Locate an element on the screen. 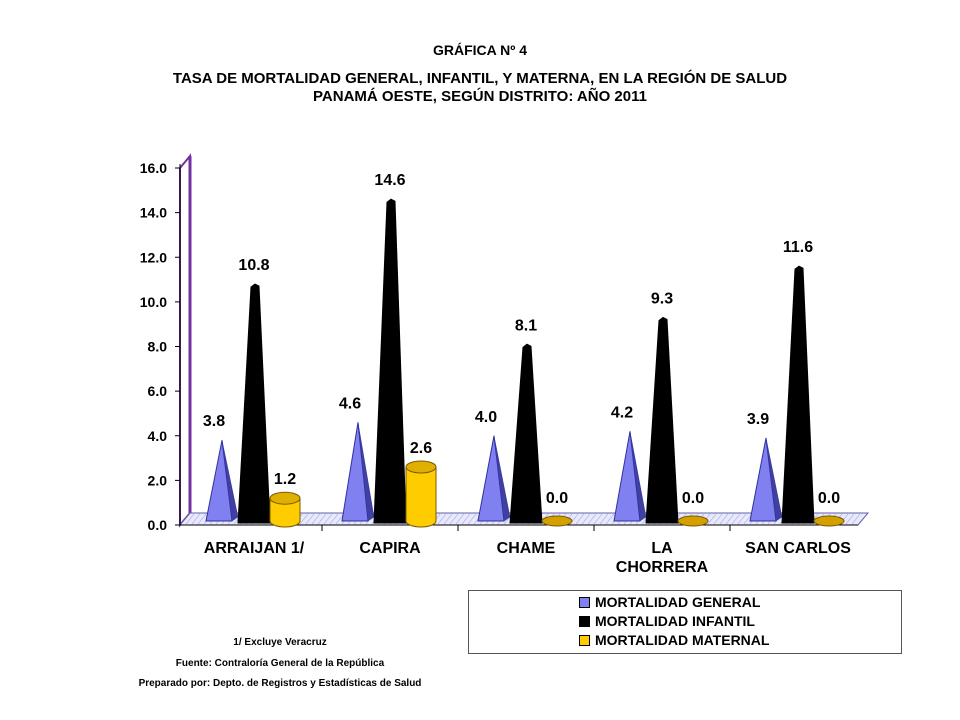  y-tick-label: 12.0 is located at coordinates (153, 257).